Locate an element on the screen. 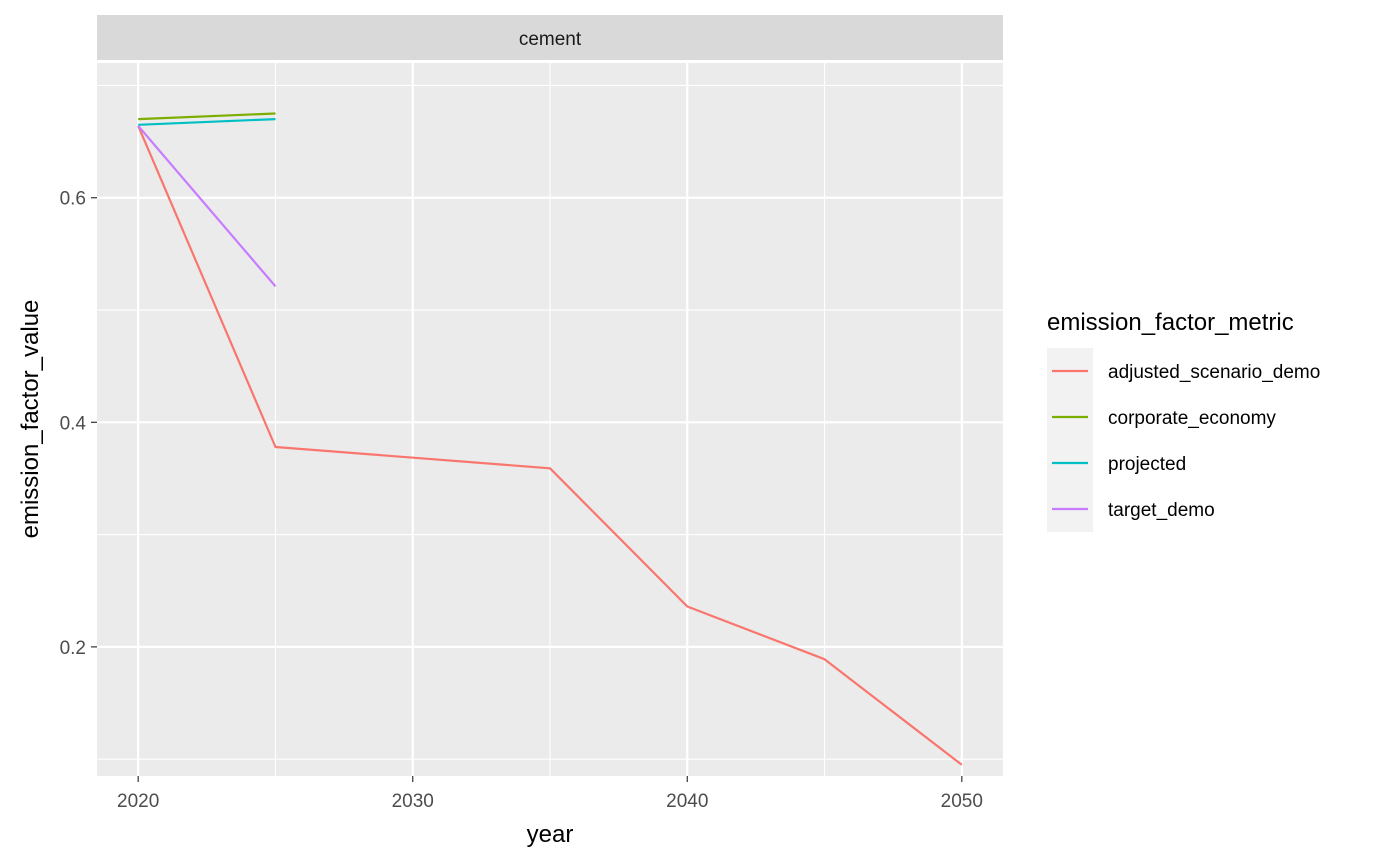 Image resolution: width=1400 pixels, height=865 pixels. y-tick-label: 0.4 is located at coordinates (73, 423).